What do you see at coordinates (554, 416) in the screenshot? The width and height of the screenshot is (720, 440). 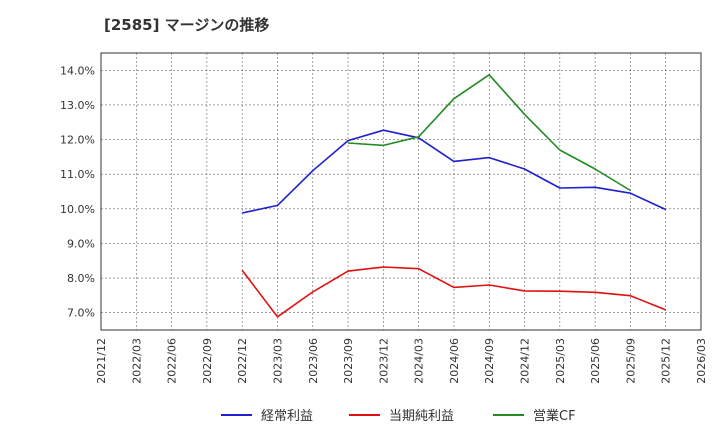 I see `legend-label: 営業CF` at bounding box center [554, 416].